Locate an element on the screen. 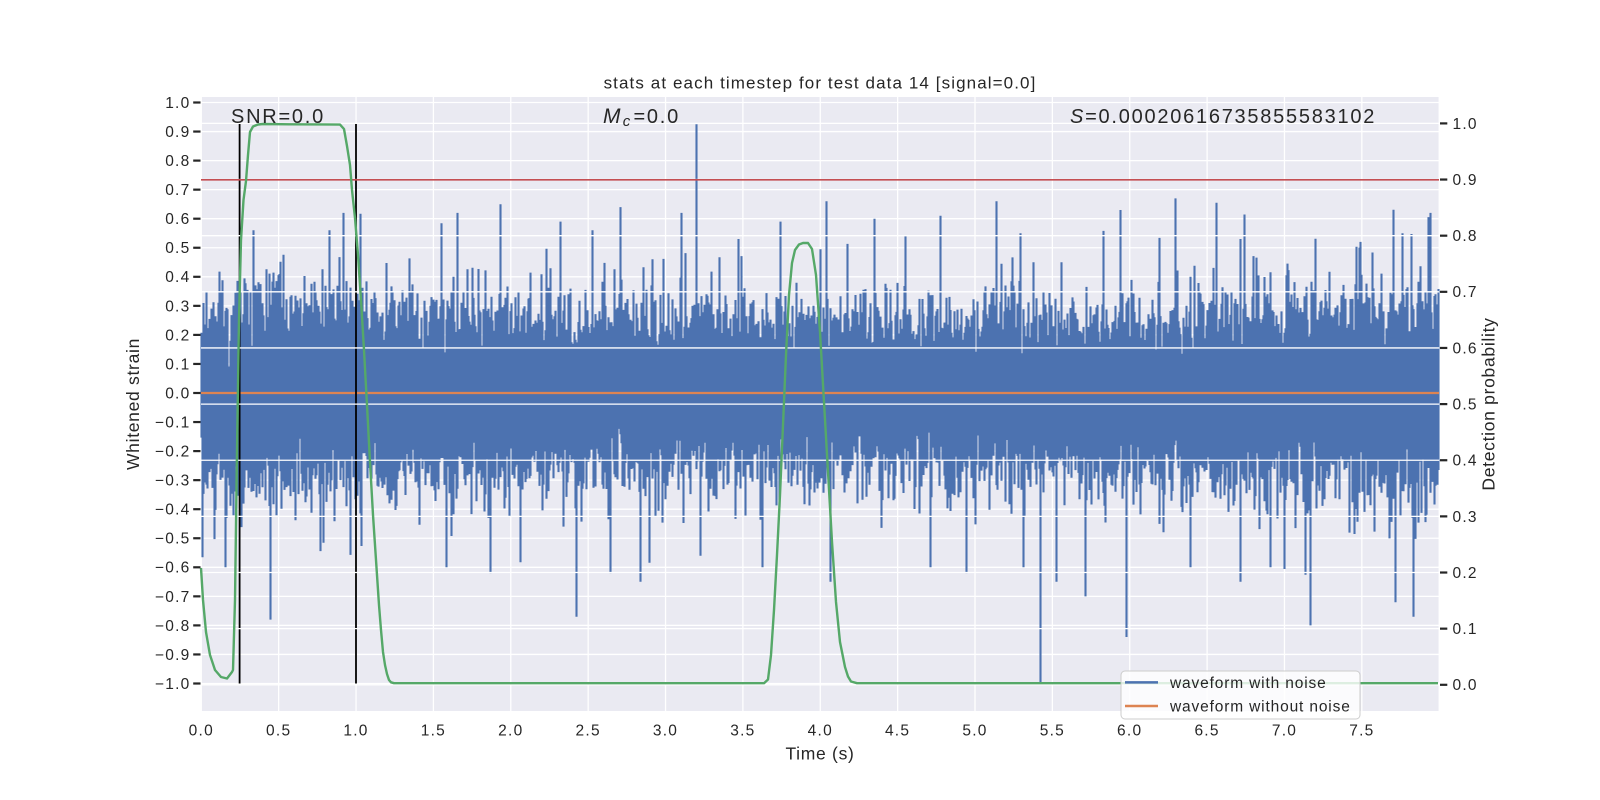  svg-text: −1.0 is located at coordinates (173, 684).